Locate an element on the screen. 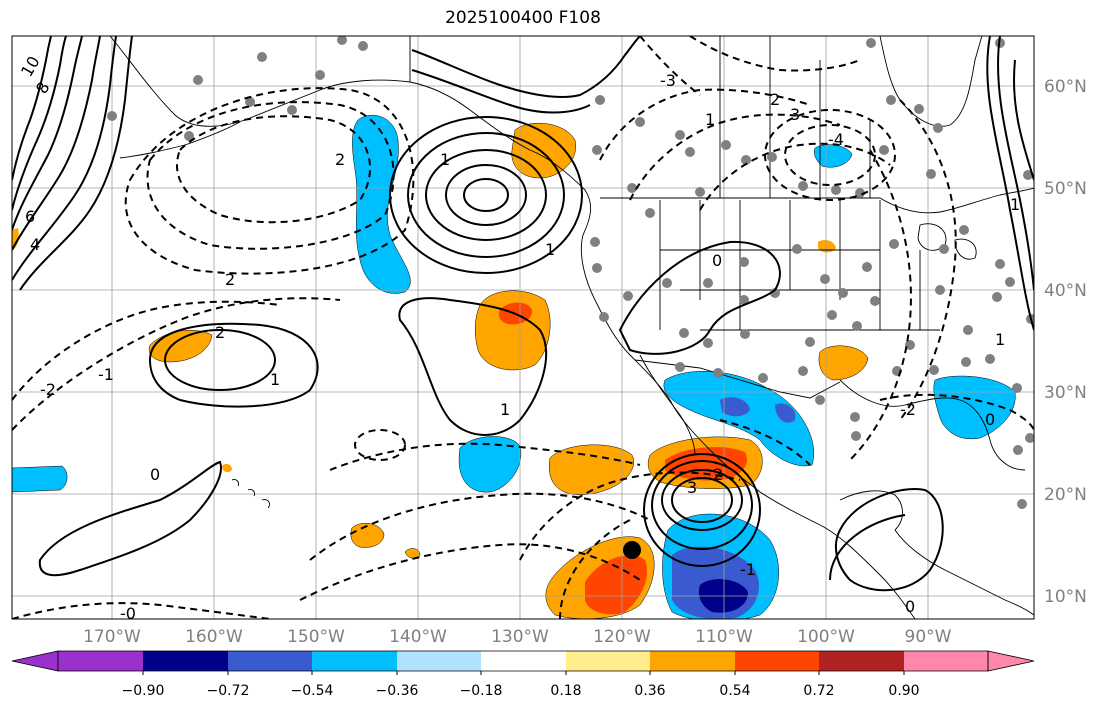 The height and width of the screenshot is (712, 1105). colorbar-label: 0.18 is located at coordinates (565, 691).